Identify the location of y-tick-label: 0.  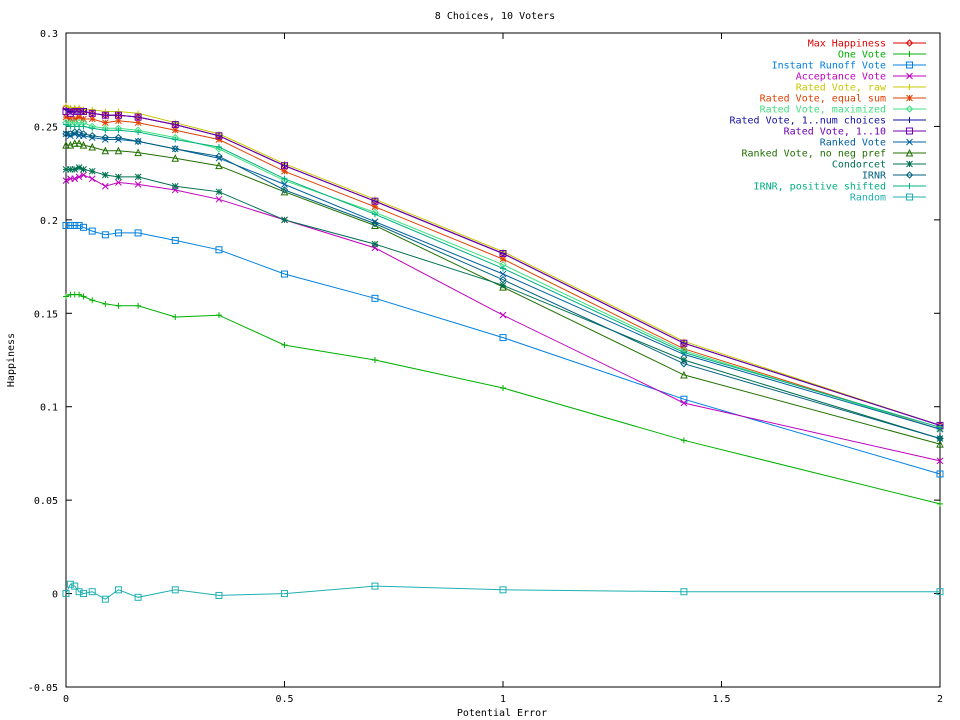
(55, 595).